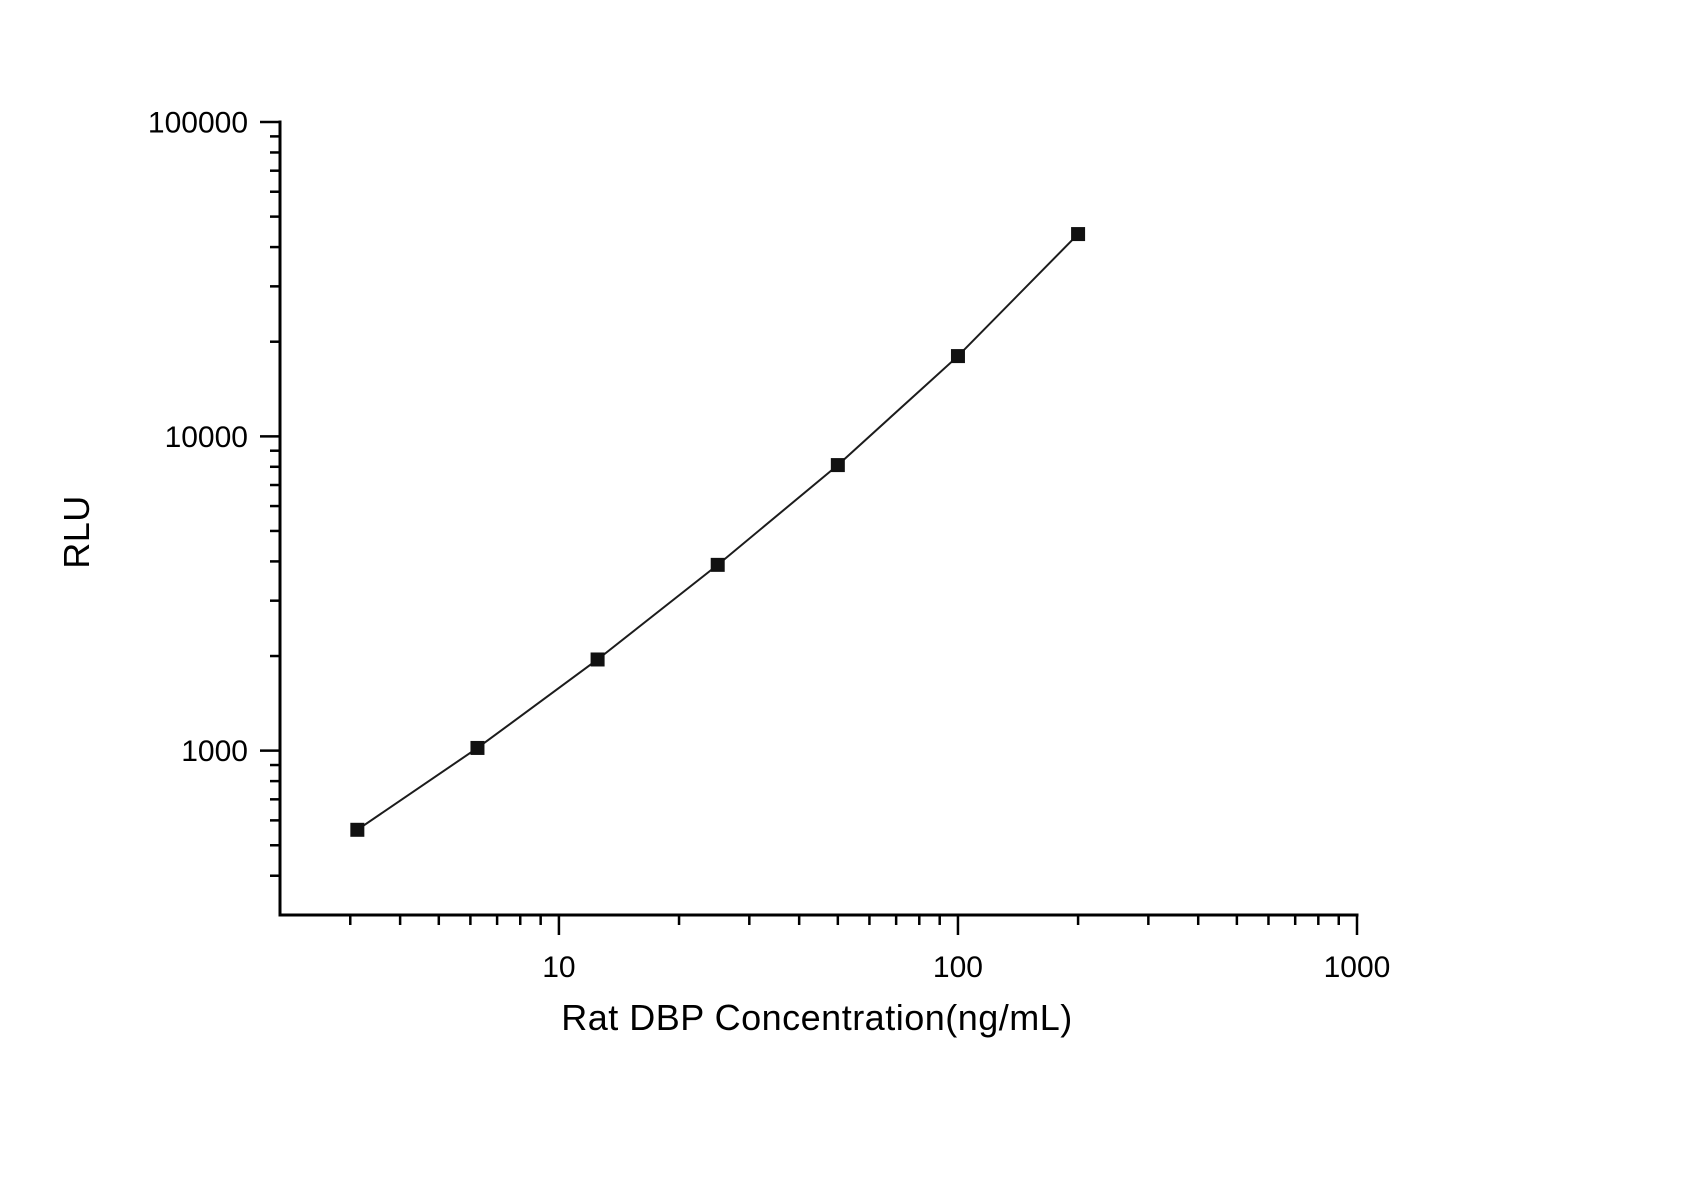 The height and width of the screenshot is (1189, 1695). What do you see at coordinates (198, 123) in the screenshot?
I see `y-tick-label: 100000` at bounding box center [198, 123].